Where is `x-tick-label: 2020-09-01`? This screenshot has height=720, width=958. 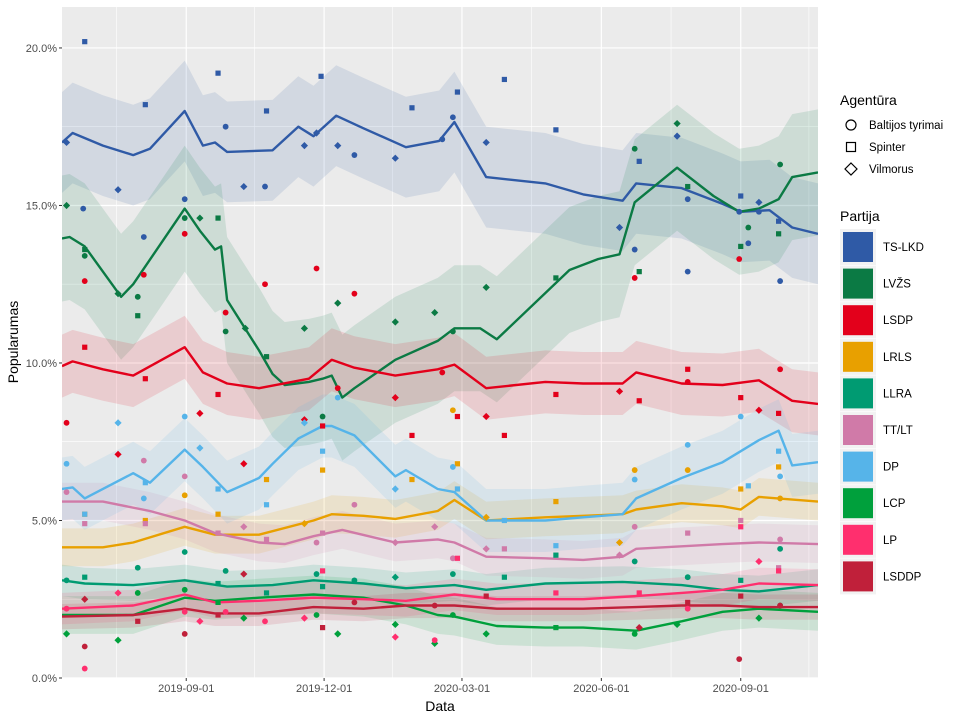
x-tick-label: 2020-09-01 is located at coordinates (741, 689).